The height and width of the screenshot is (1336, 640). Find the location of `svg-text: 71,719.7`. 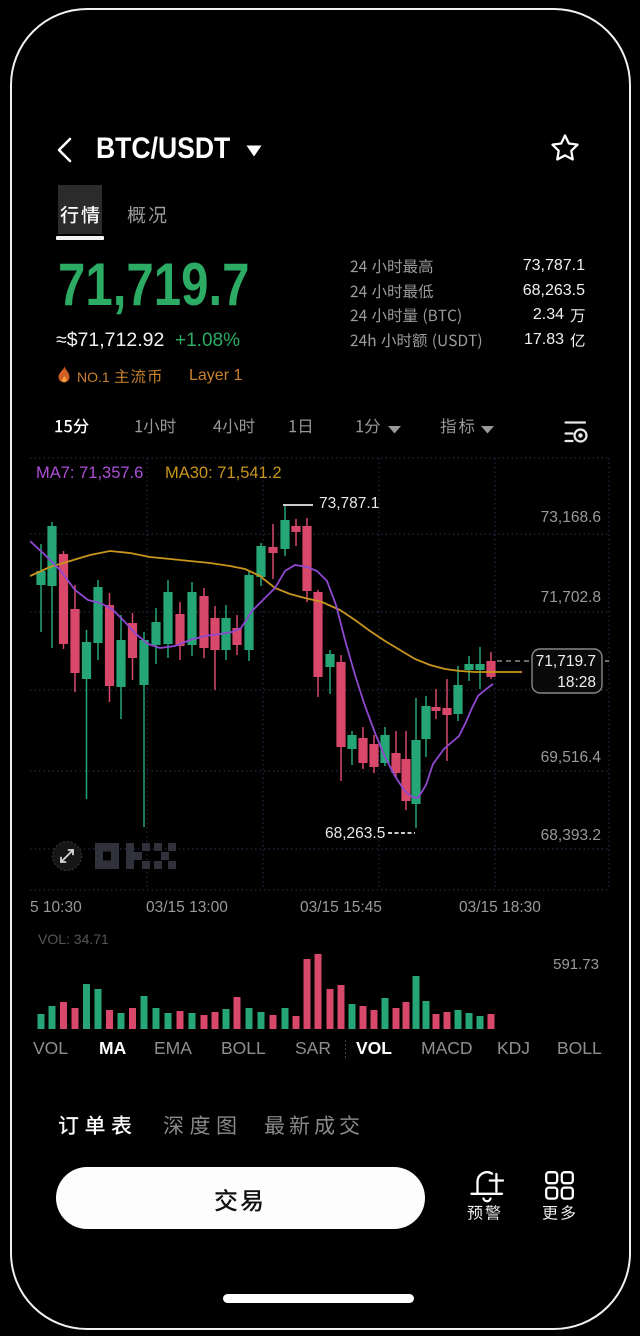

svg-text: 71,719.7 is located at coordinates (566, 661).